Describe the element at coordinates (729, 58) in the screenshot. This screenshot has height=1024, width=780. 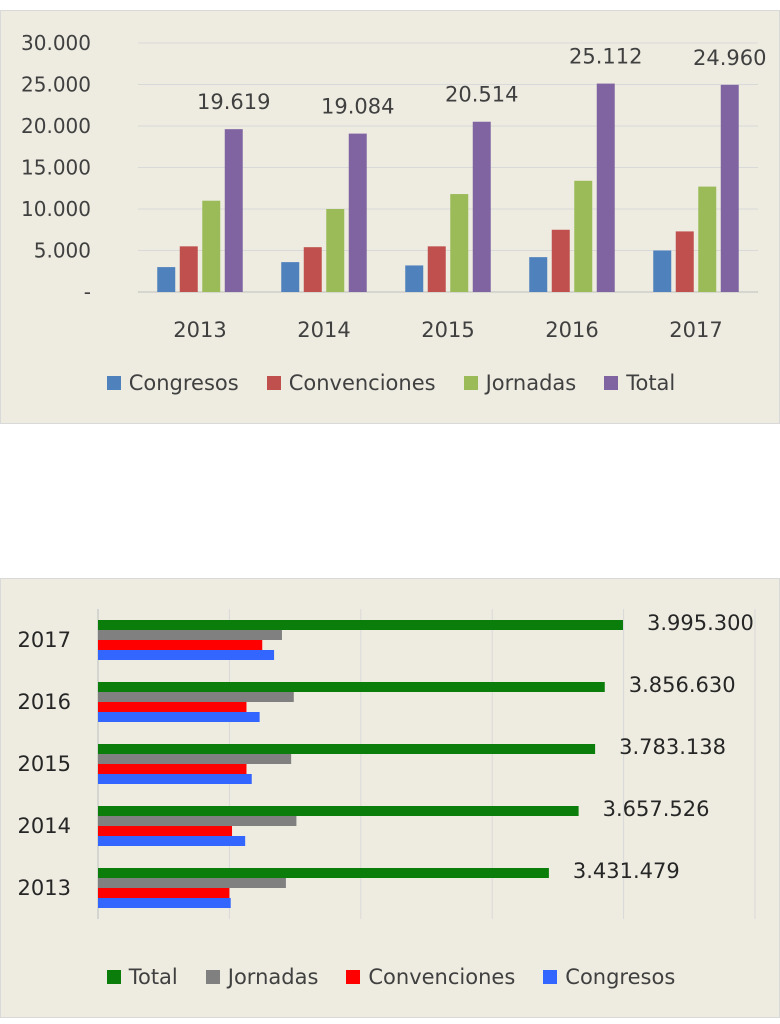
I see `data-label-total: 24.960` at that location.